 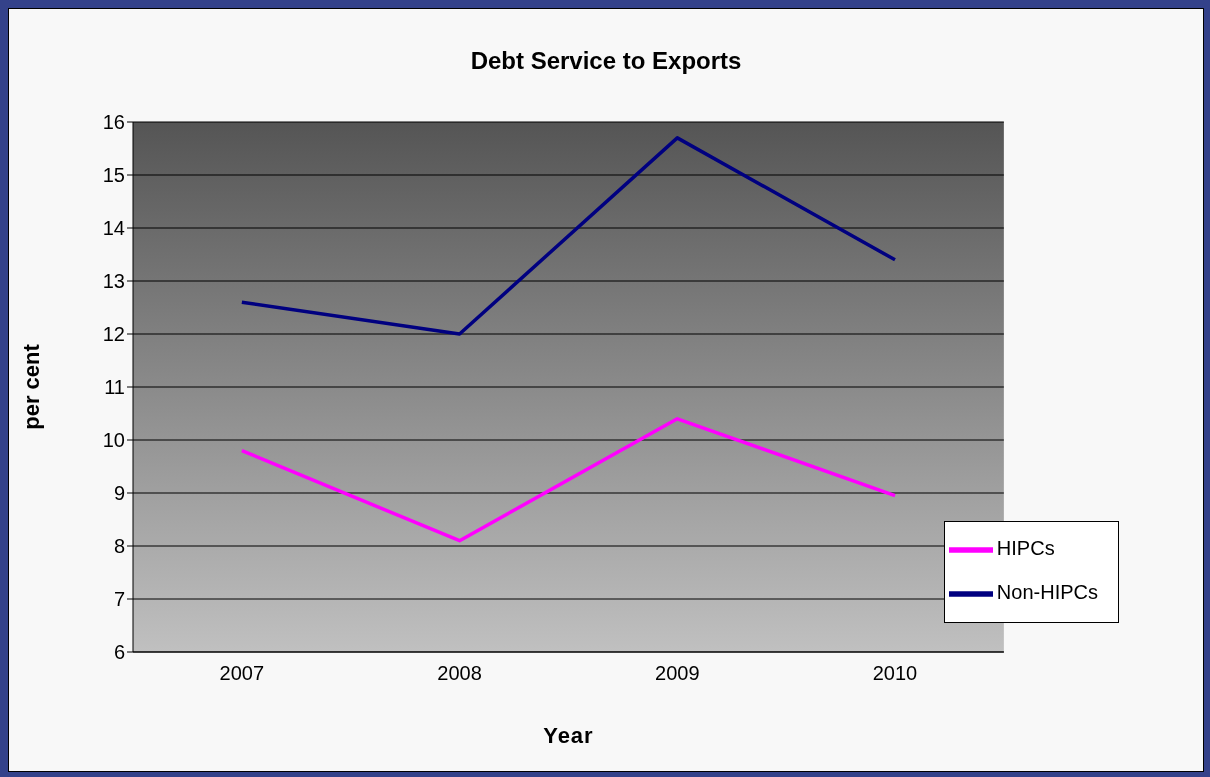 What do you see at coordinates (113, 228) in the screenshot?
I see `y-tick-label: 14` at bounding box center [113, 228].